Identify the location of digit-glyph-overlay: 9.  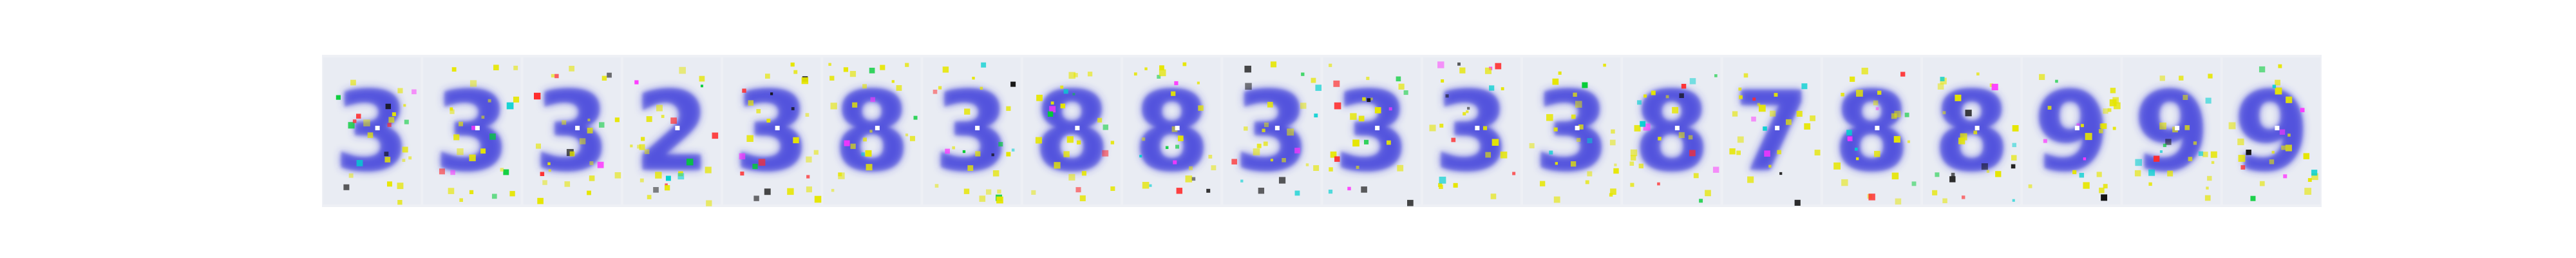
(2271, 132).